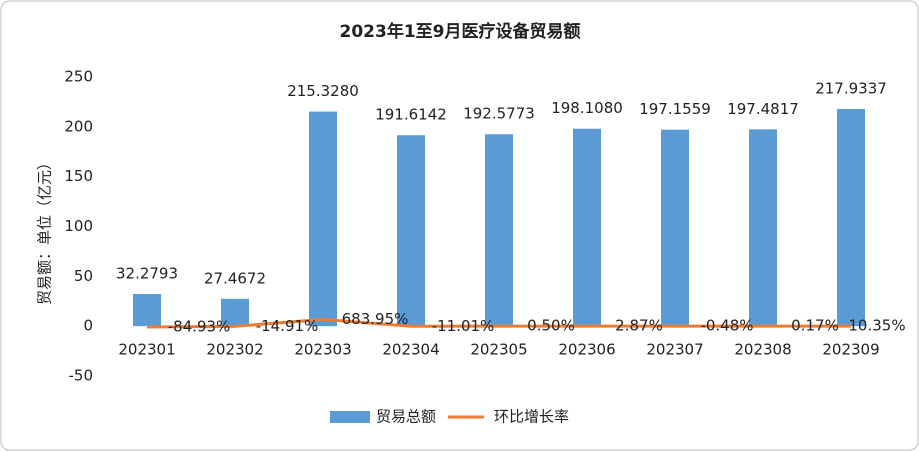 The height and width of the screenshot is (451, 919). I want to click on x-tick-label: 202306, so click(586, 350).